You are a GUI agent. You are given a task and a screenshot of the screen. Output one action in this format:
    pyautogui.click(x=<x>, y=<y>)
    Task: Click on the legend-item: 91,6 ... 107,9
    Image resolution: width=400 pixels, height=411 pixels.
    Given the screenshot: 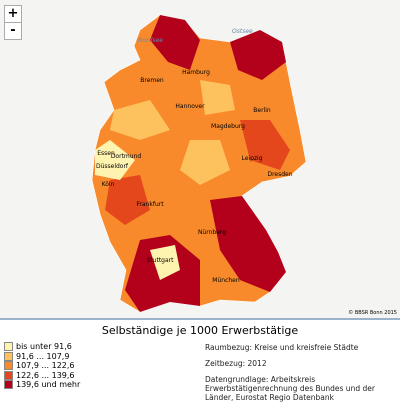 What is the action you would take?
    pyautogui.click(x=42, y=356)
    